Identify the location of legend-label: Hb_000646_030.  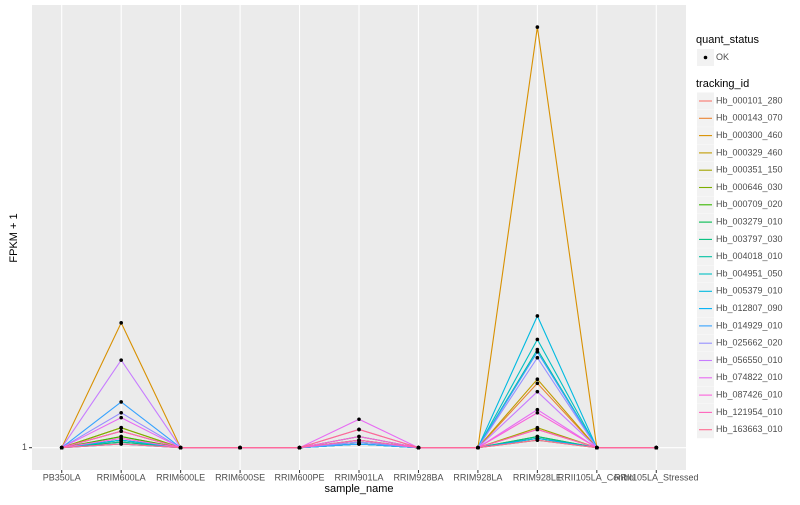
(749, 187).